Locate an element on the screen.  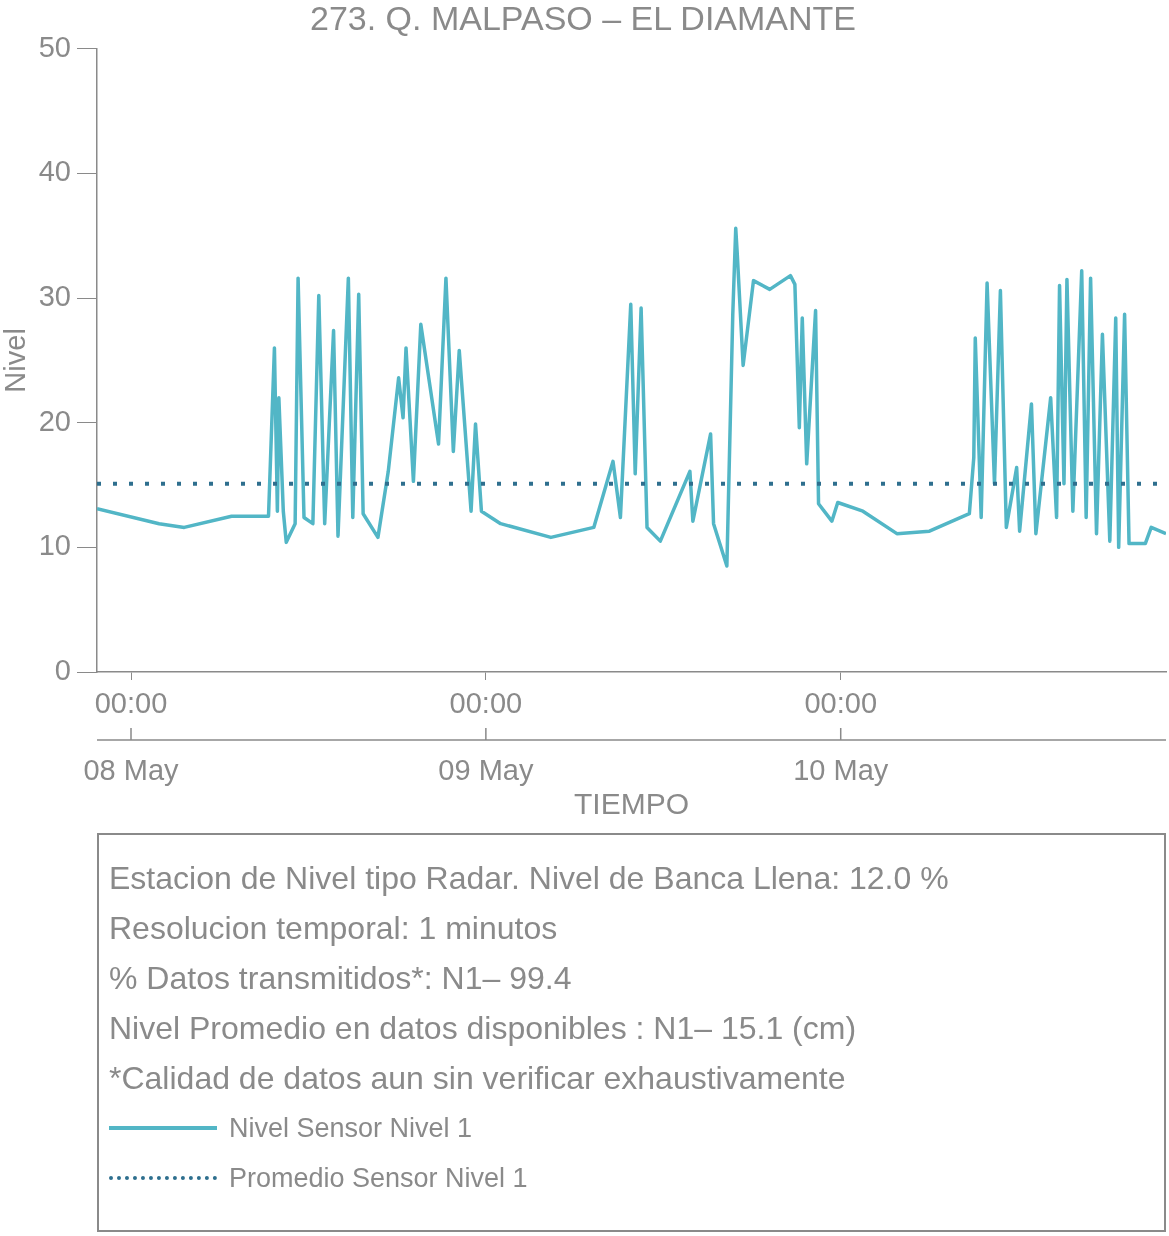
x-tick-label: 00:00 10 May is located at coordinates (841, 737).